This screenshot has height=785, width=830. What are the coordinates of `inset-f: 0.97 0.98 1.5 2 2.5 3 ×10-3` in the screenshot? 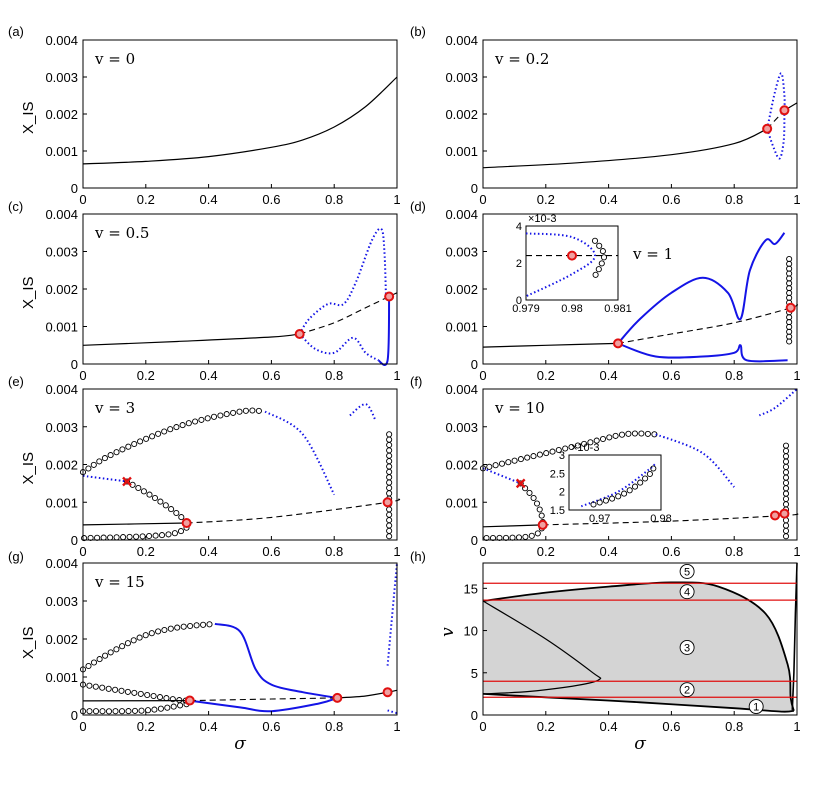 It's located at (611, 483).